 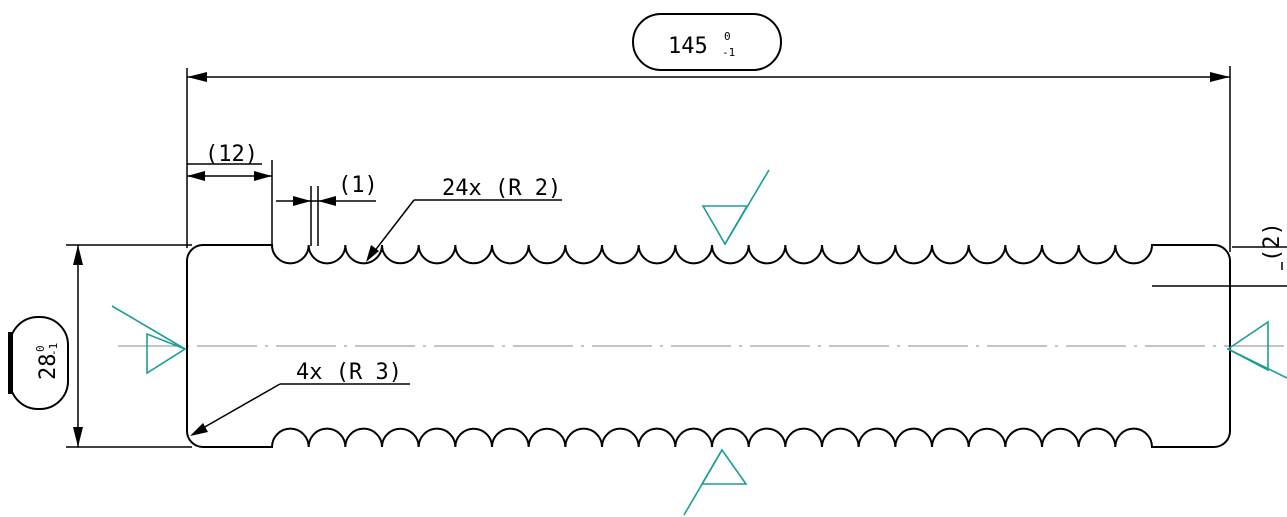 What do you see at coordinates (1220, 77) in the screenshot?
I see `arrowhead-right` at bounding box center [1220, 77].